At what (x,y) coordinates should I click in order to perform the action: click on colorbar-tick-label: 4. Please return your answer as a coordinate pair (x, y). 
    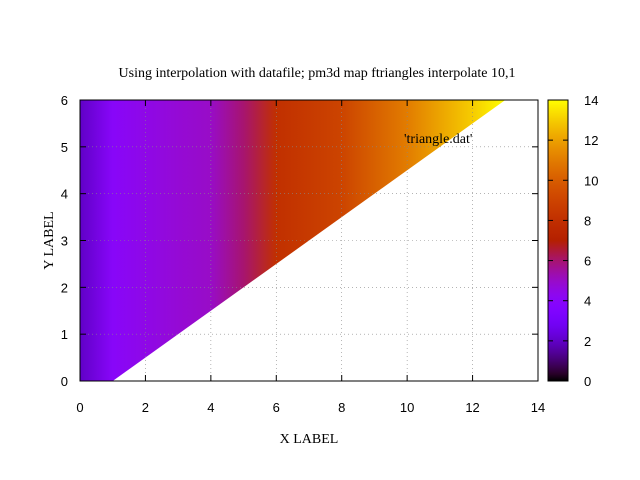
    Looking at the image, I should click on (587, 301).